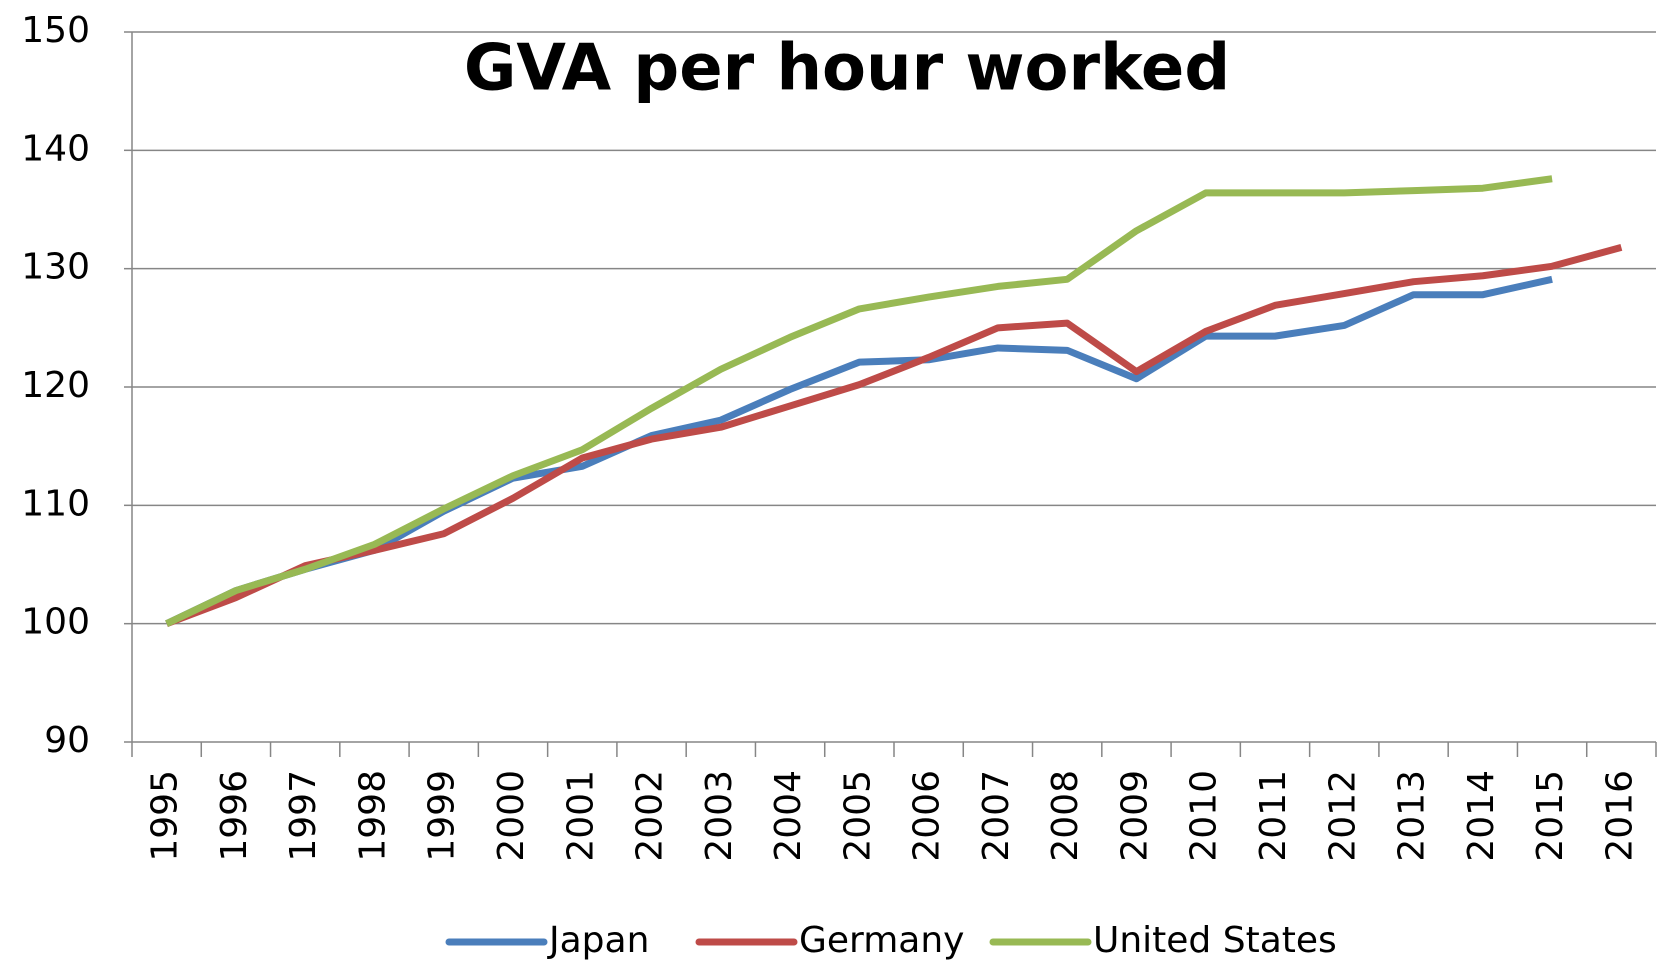 The width and height of the screenshot is (1660, 969). What do you see at coordinates (55, 148) in the screenshot?
I see `y-tick-label: 140` at bounding box center [55, 148].